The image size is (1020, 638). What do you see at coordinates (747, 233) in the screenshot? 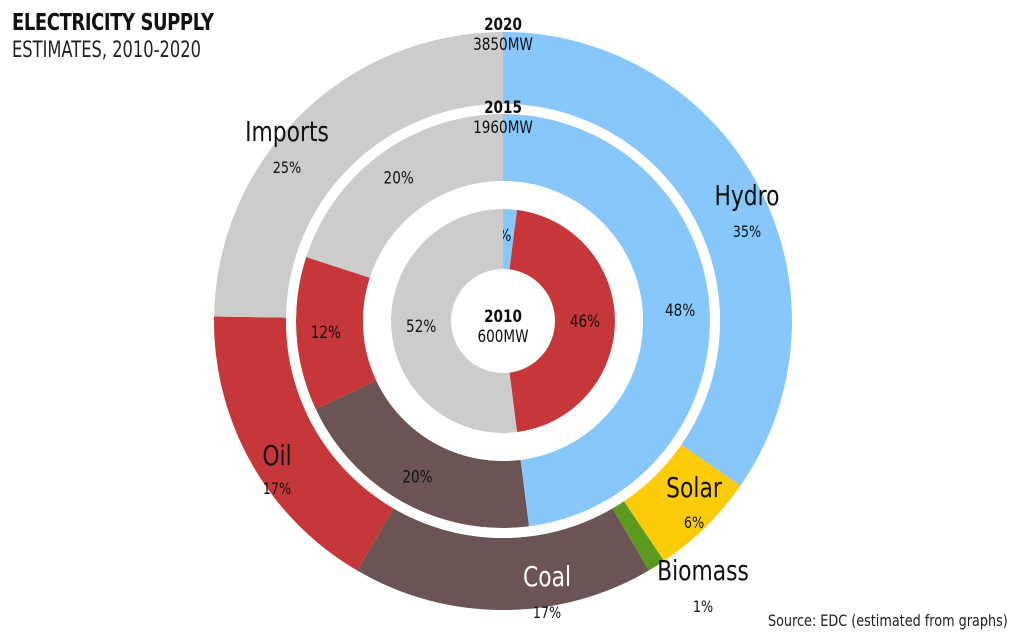
I see `slice-label-2020-hydro: 35%` at bounding box center [747, 233].